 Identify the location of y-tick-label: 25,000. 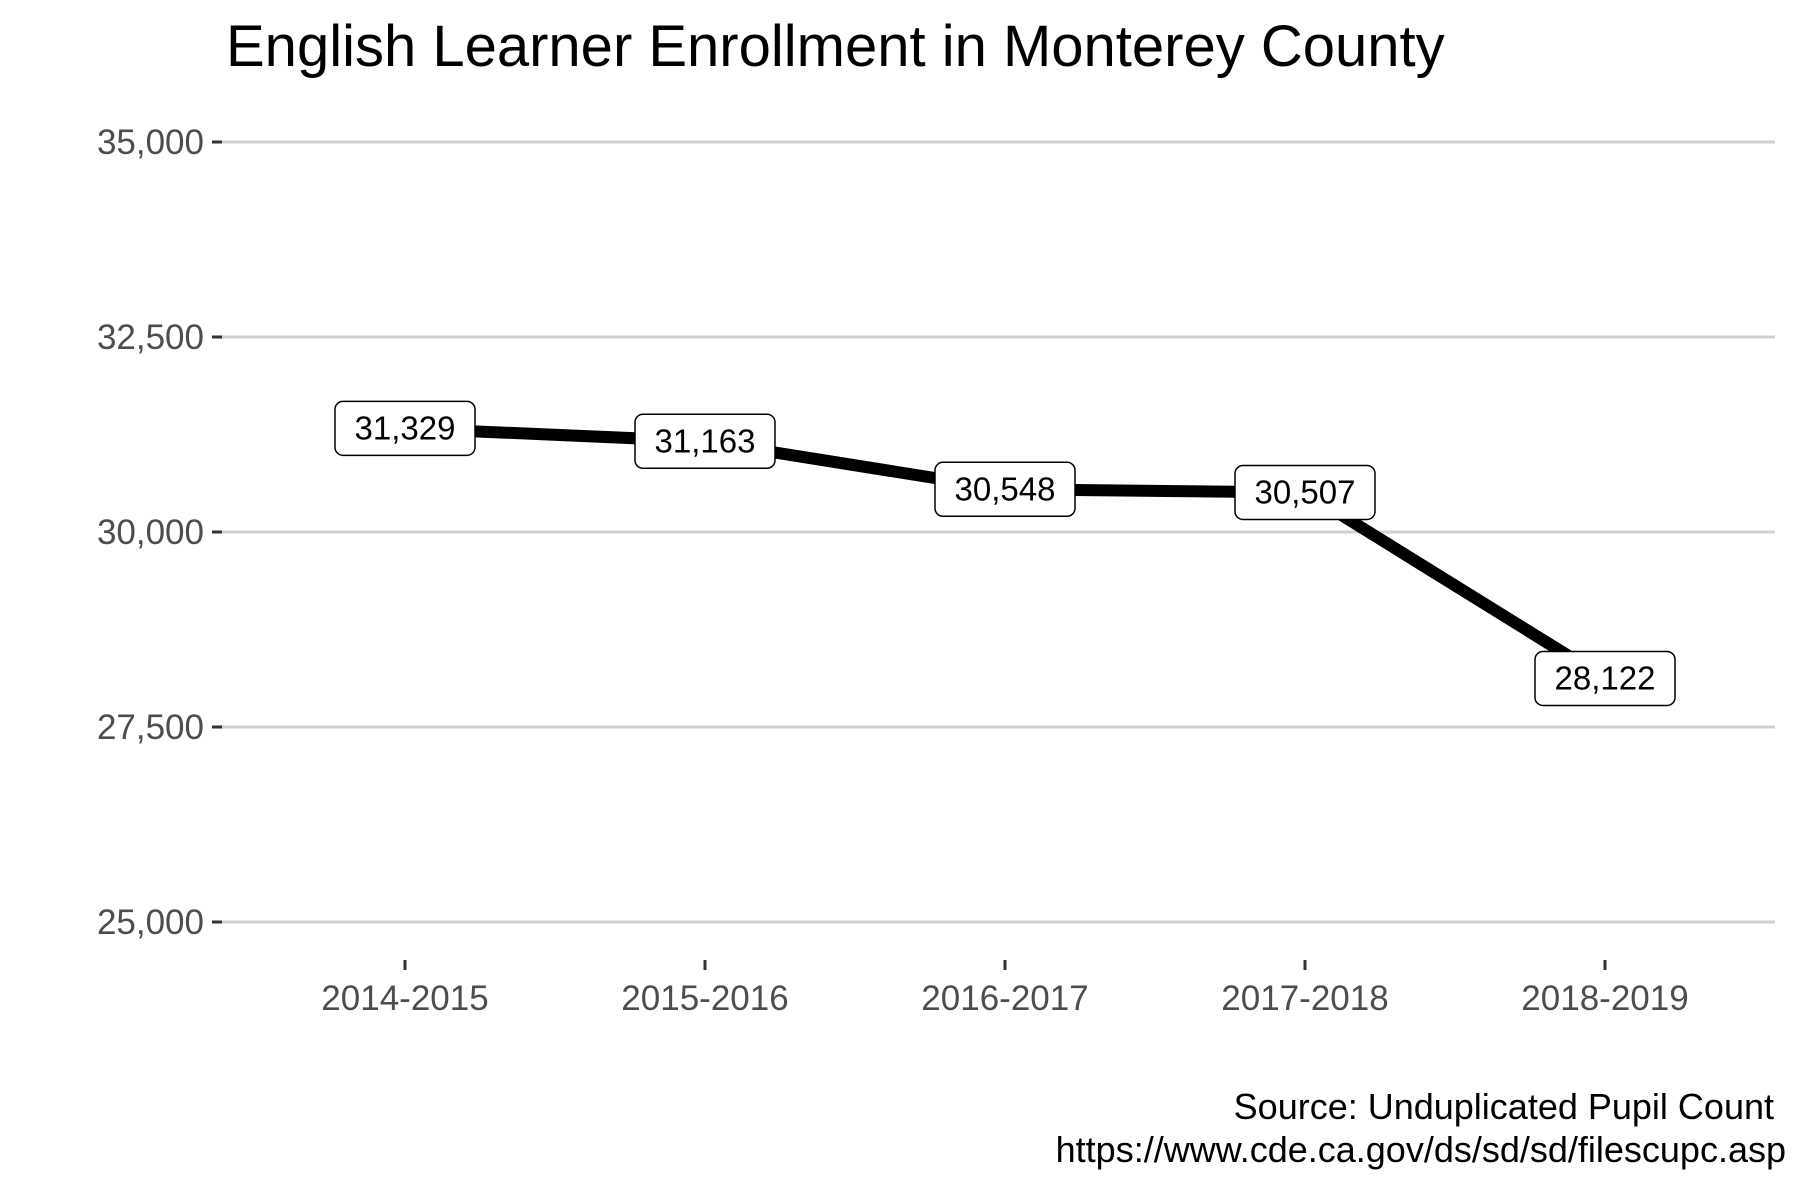
(150, 922).